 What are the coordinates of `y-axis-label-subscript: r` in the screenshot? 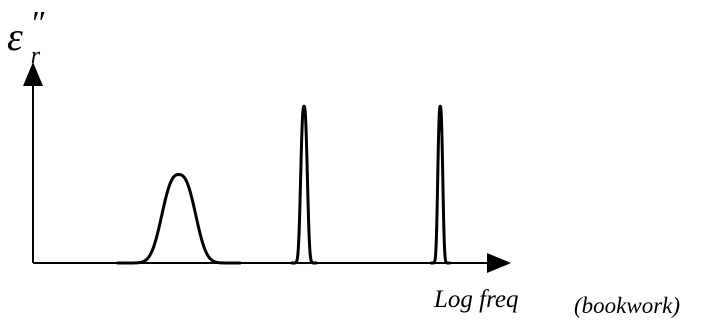 It's located at (36, 56).